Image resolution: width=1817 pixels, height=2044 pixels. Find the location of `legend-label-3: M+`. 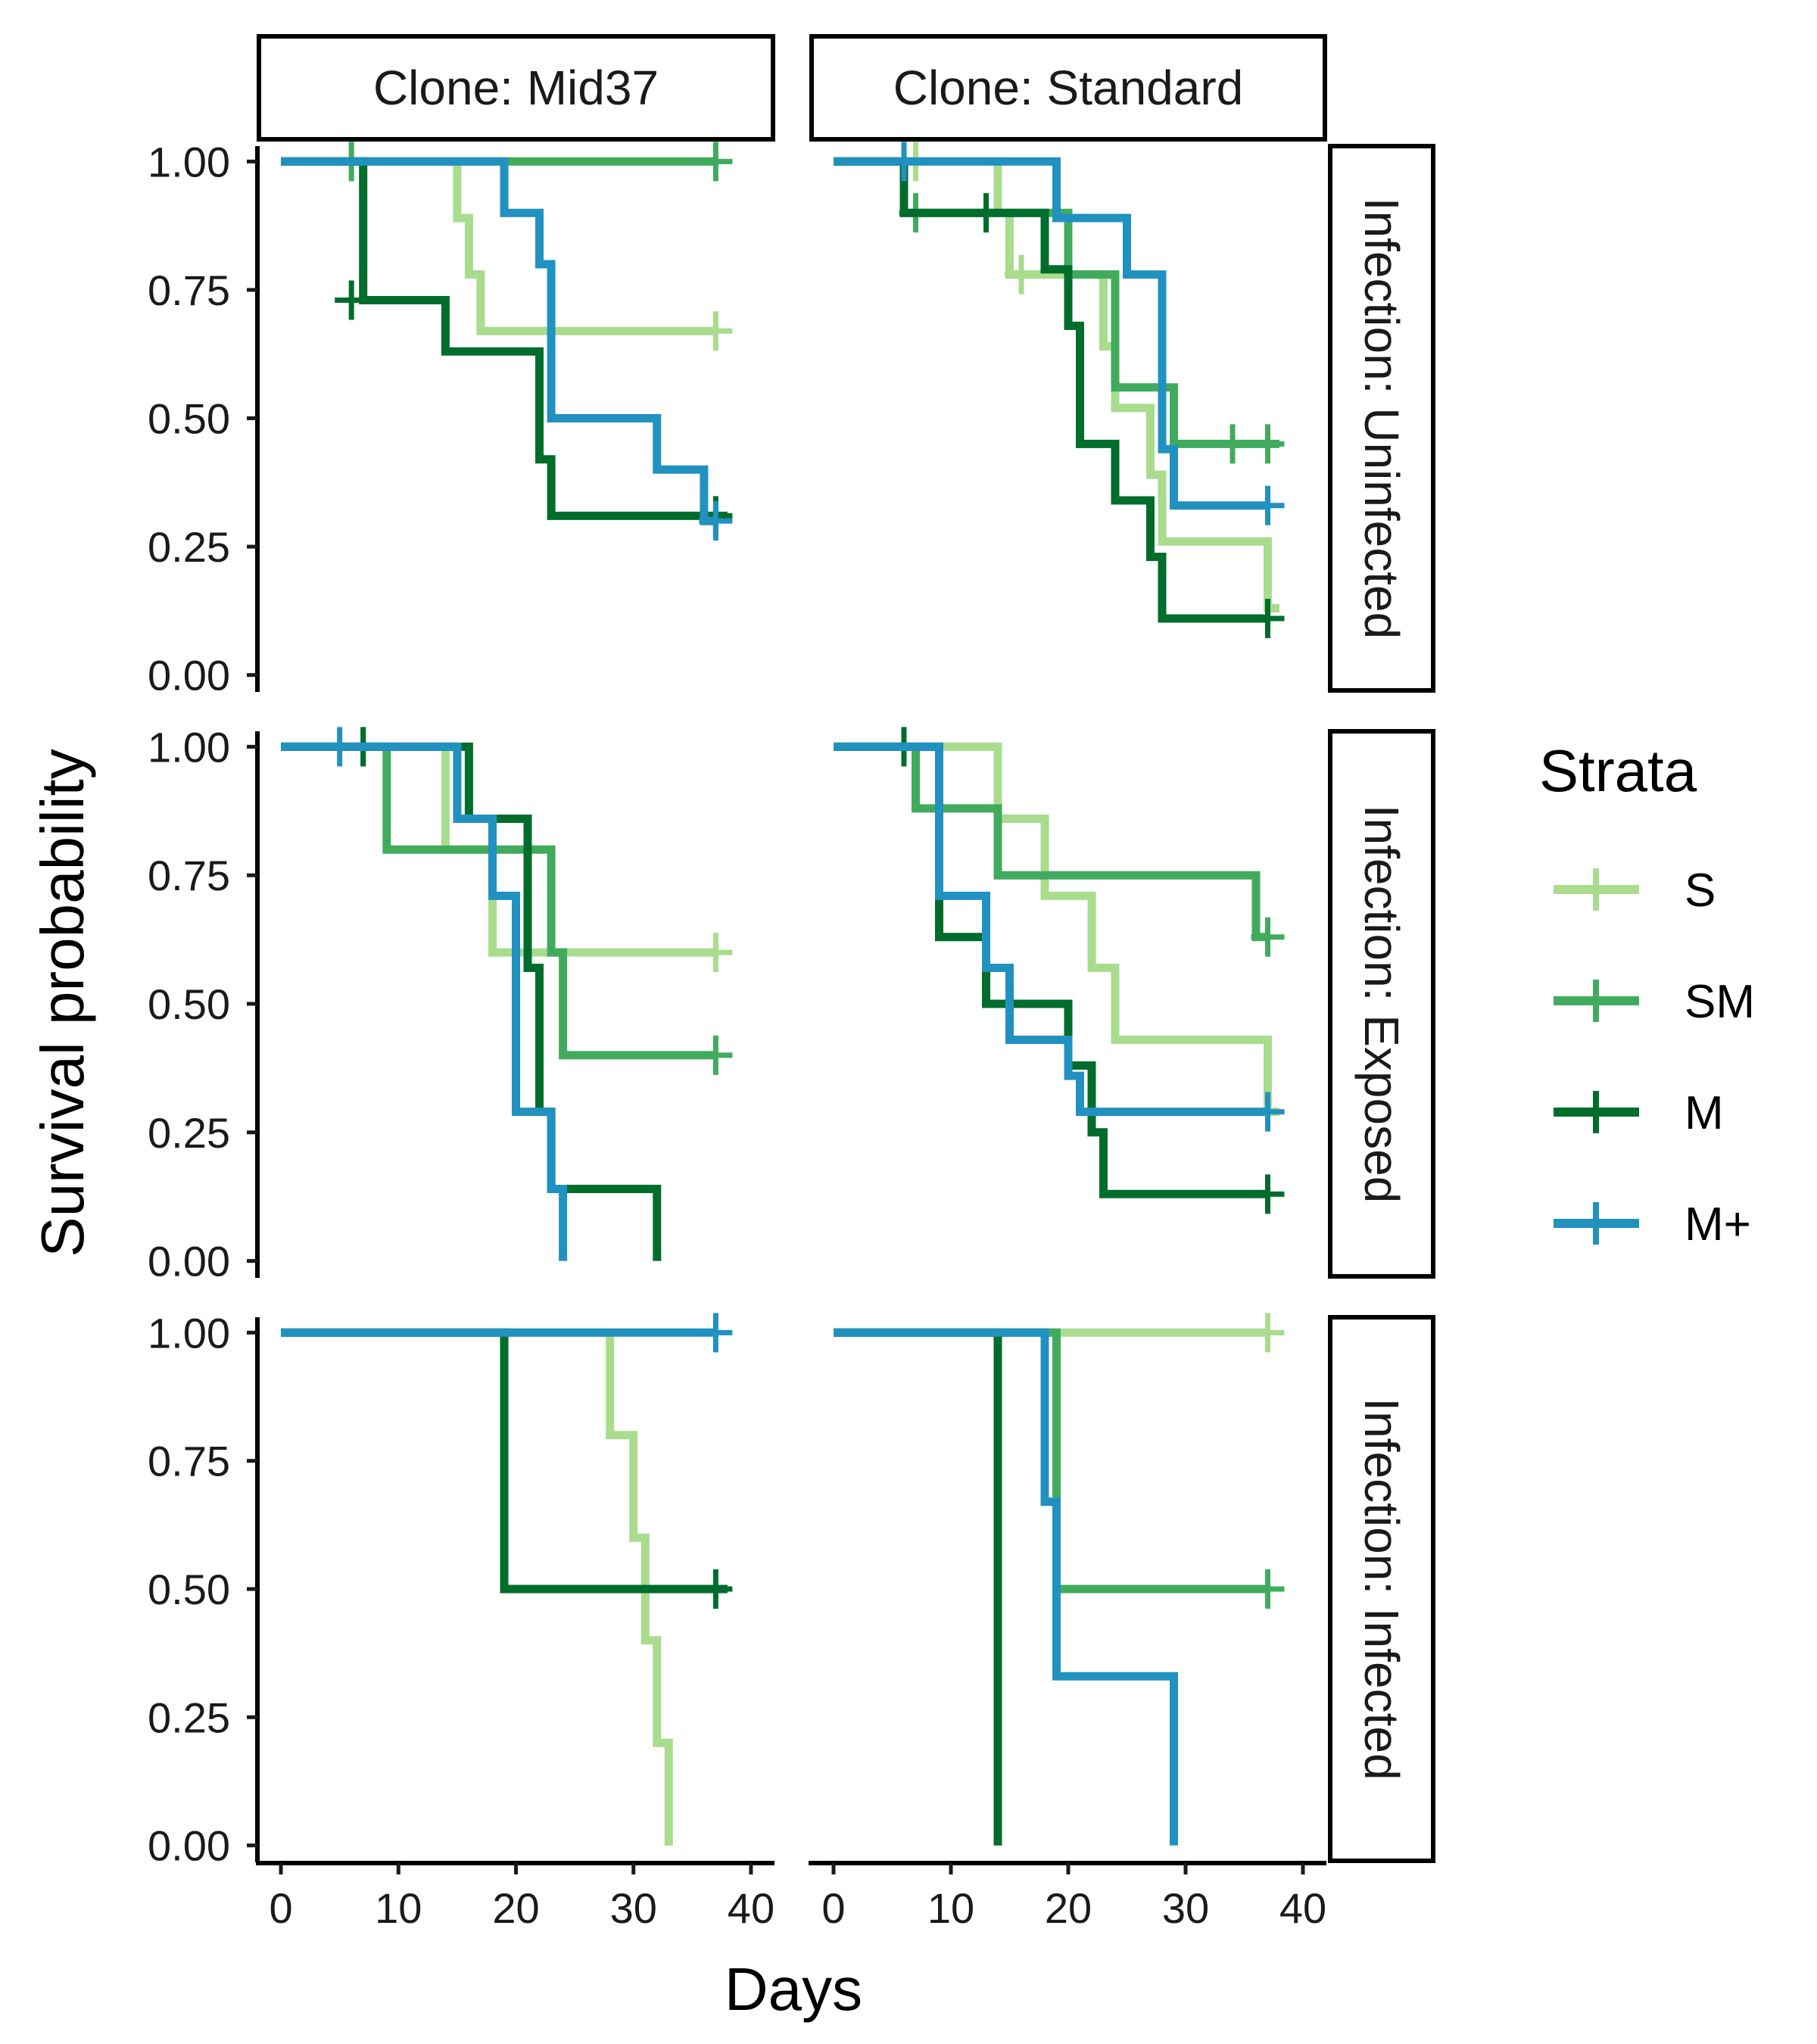

legend-label-3: M+ is located at coordinates (1718, 1224).